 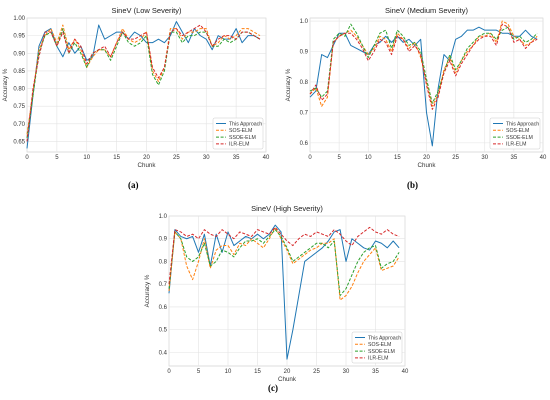 What do you see at coordinates (199, 372) in the screenshot?
I see `x-tick-label-c-5: 5` at bounding box center [199, 372].